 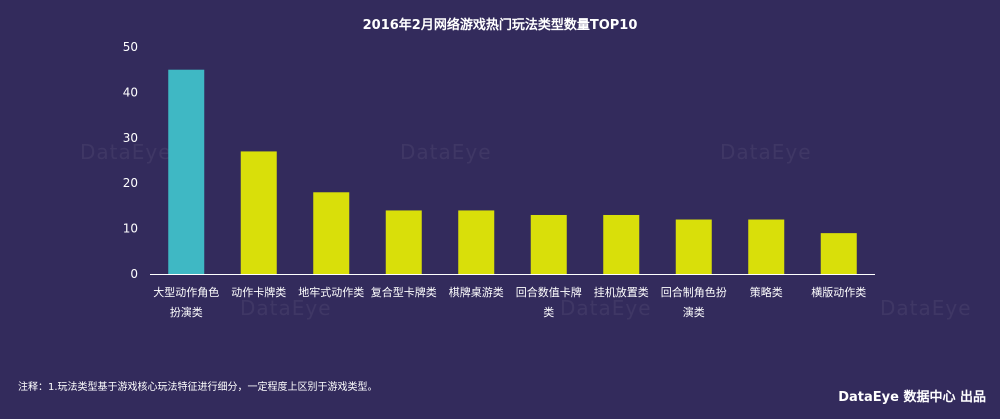 What do you see at coordinates (130, 47) in the screenshot?
I see `y-tick-label: 50` at bounding box center [130, 47].